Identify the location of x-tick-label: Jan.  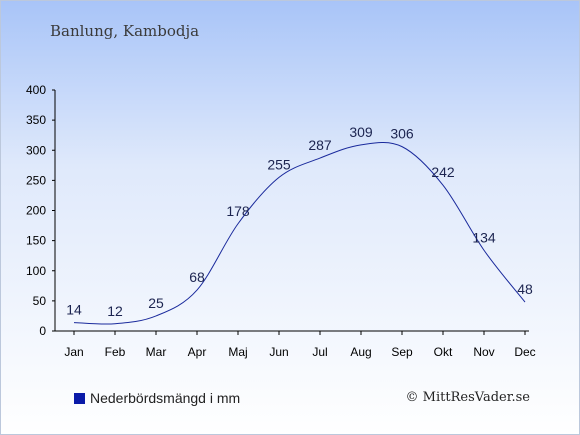
(73, 352).